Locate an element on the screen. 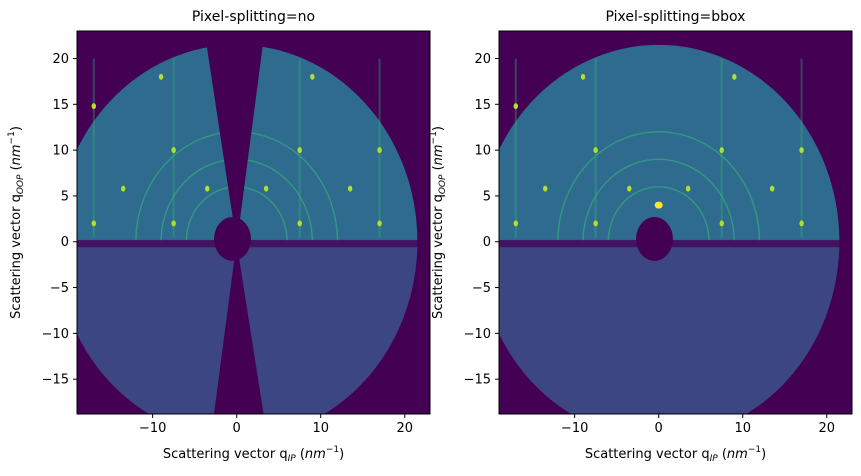 This screenshot has height=476, width=861. missing-wedge-top is located at coordinates (234, 135).